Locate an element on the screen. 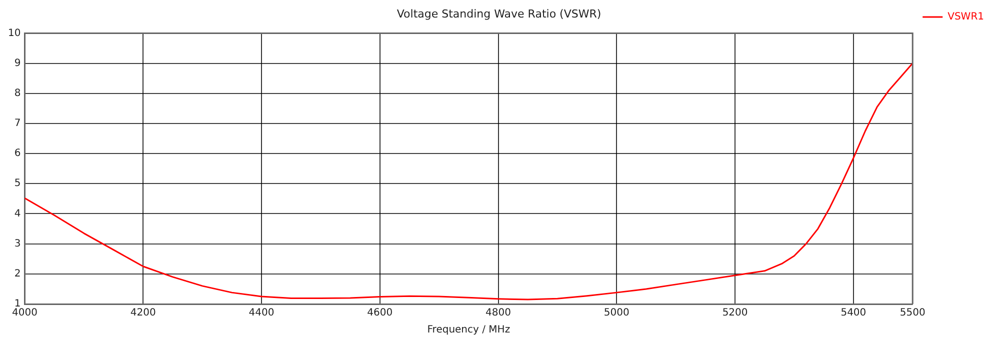 The image size is (1000, 340). y-tick-label: 10 is located at coordinates (14, 33).